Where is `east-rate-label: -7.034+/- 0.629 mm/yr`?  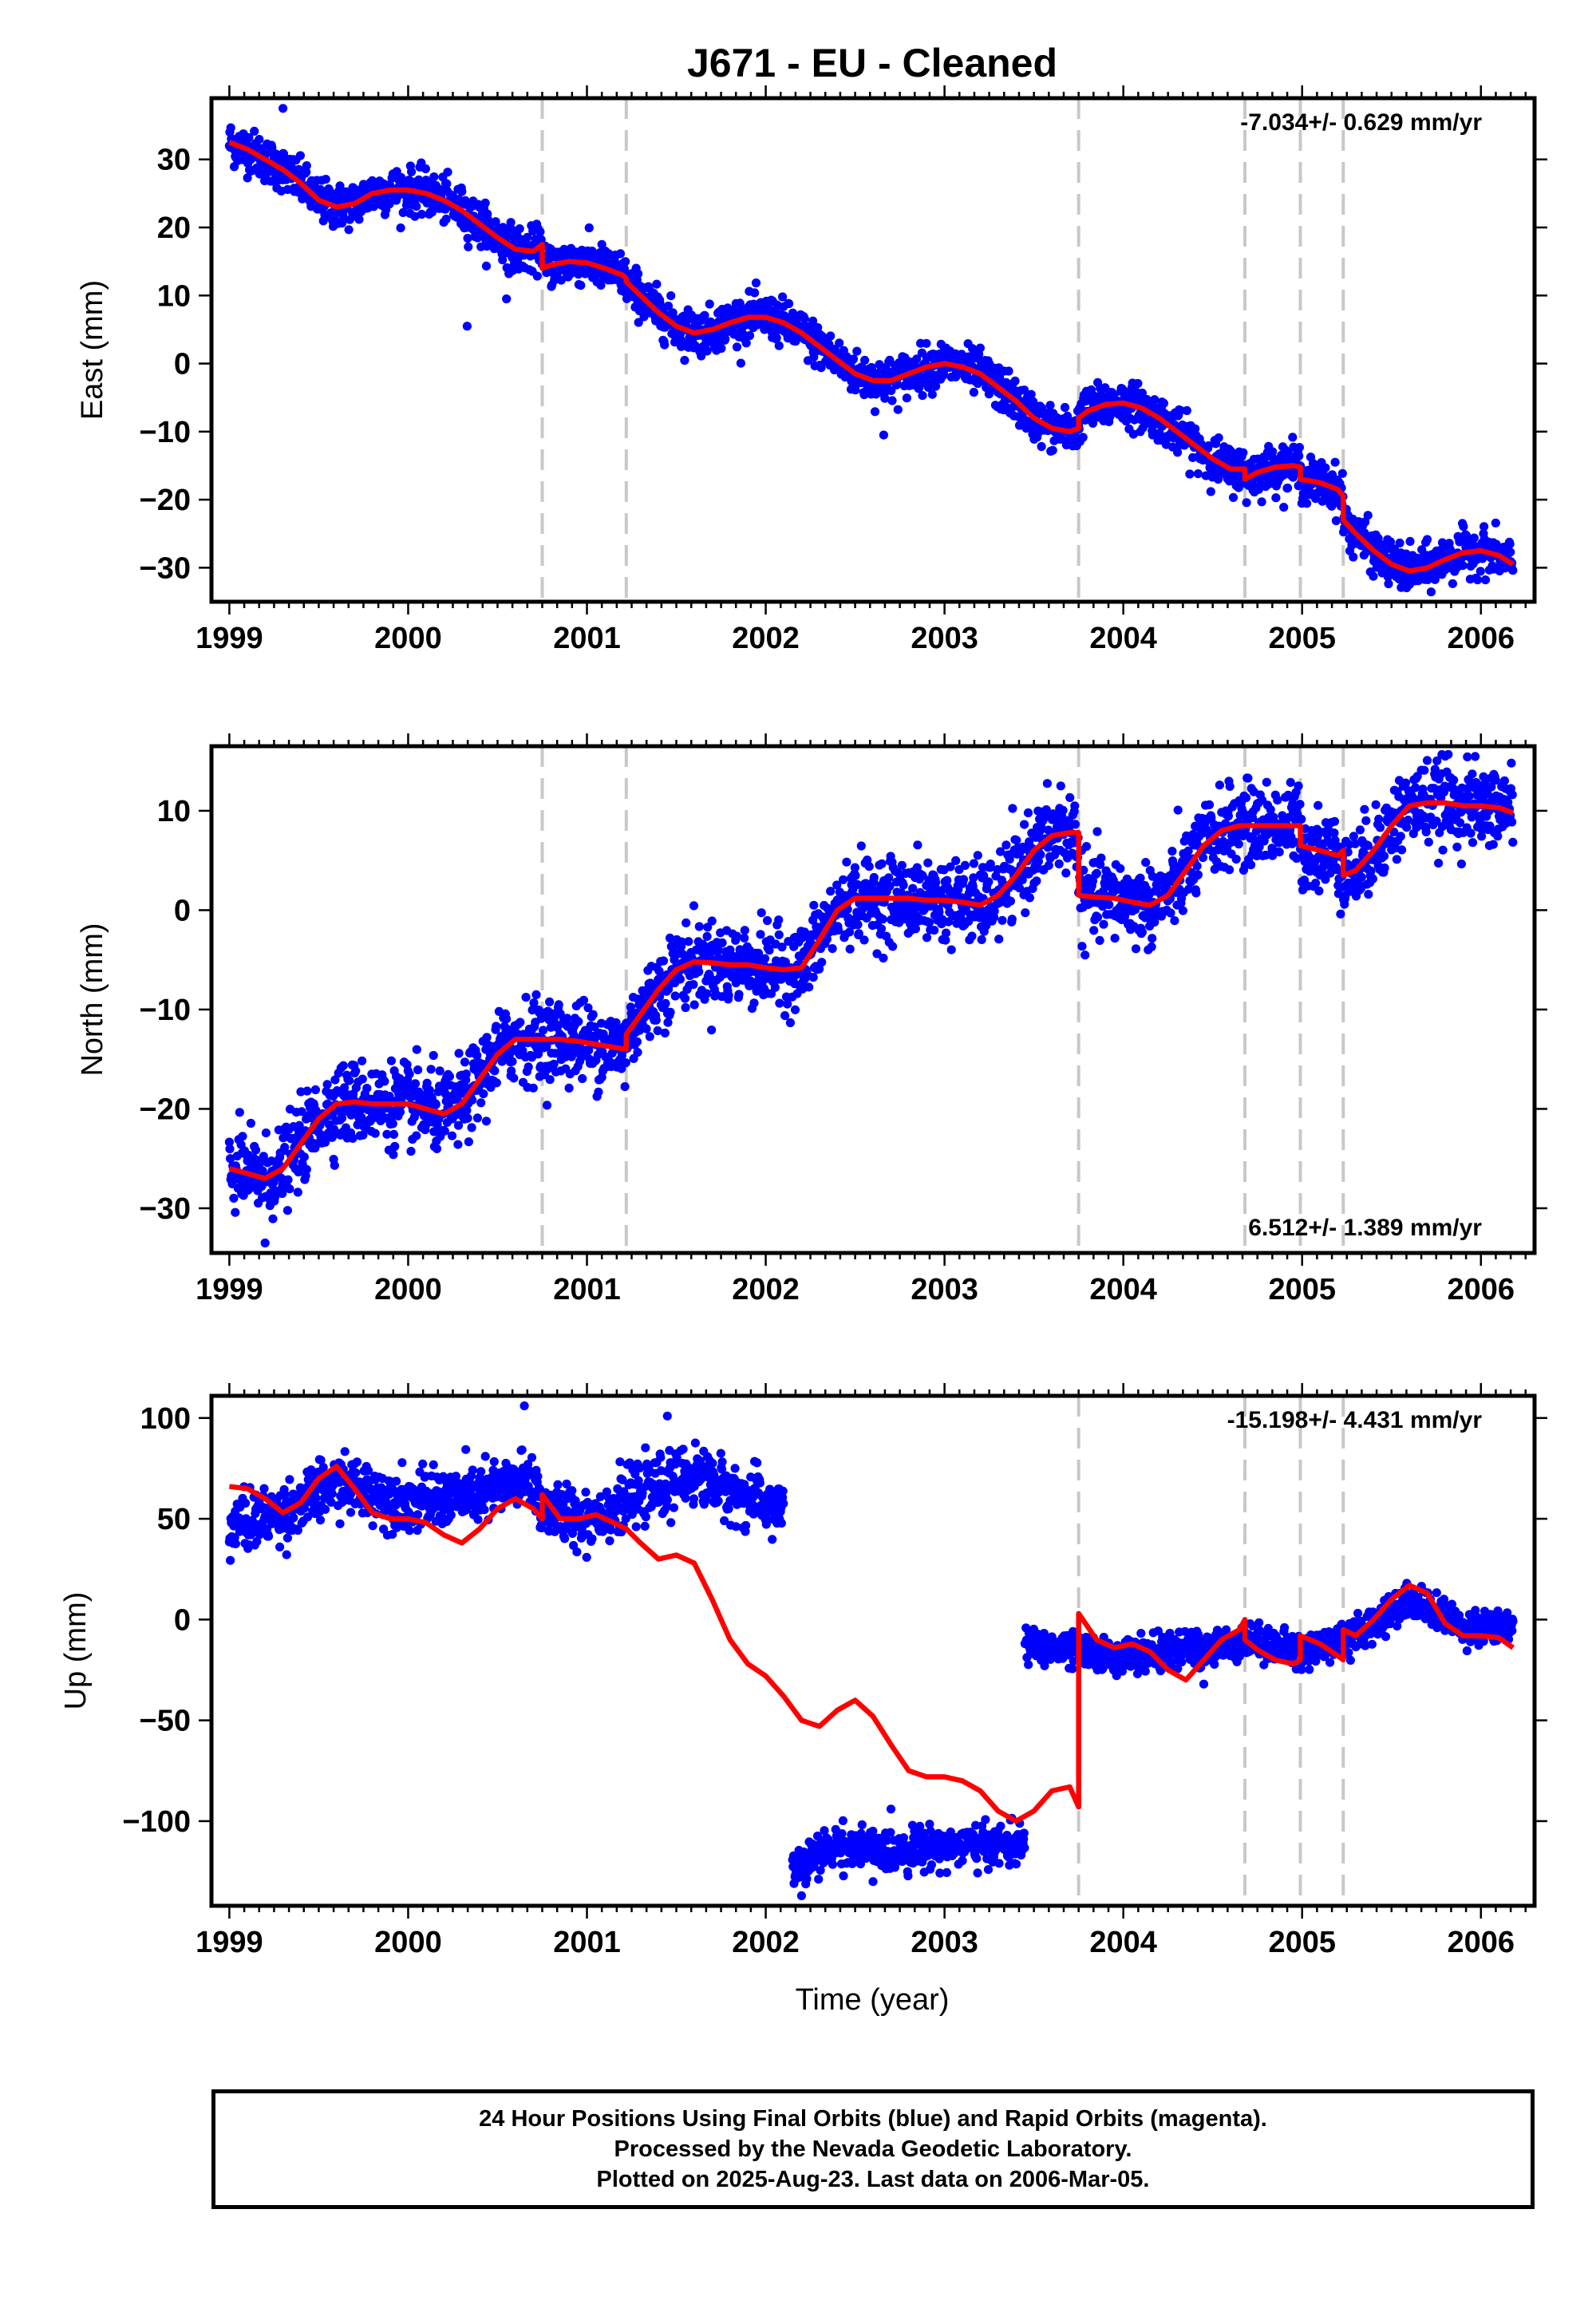
east-rate-label: -7.034+/- 0.629 mm/yr is located at coordinates (1361, 122).